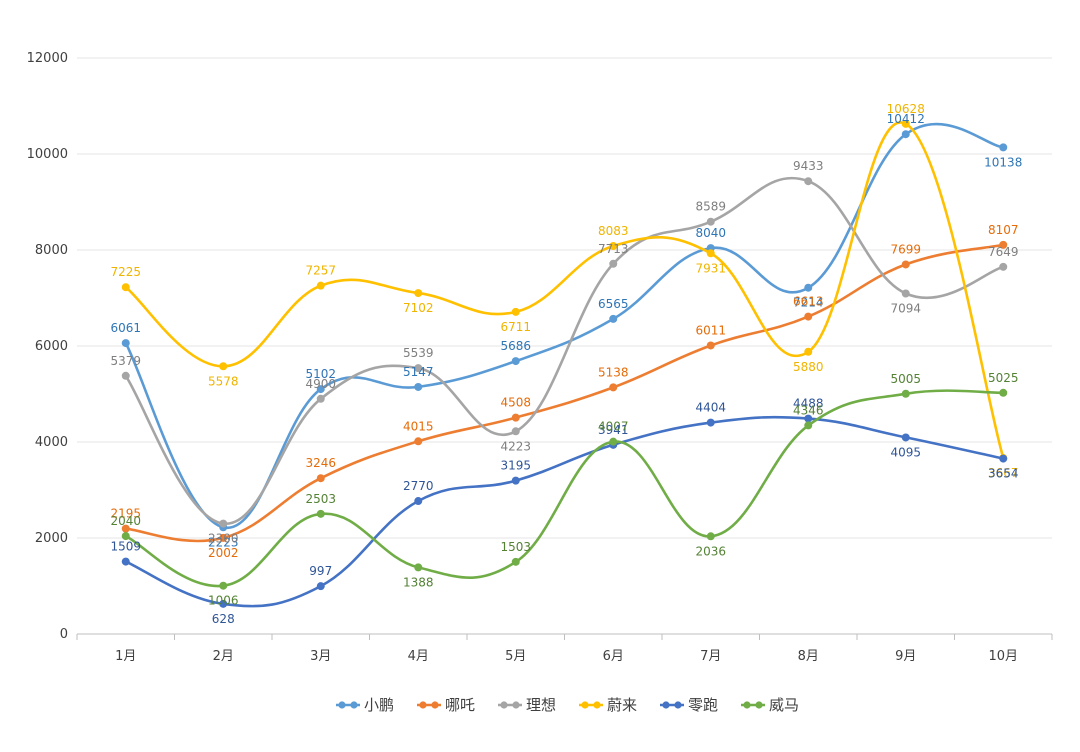  Describe the element at coordinates (223, 542) in the screenshot. I see `data-label: 2223` at that location.